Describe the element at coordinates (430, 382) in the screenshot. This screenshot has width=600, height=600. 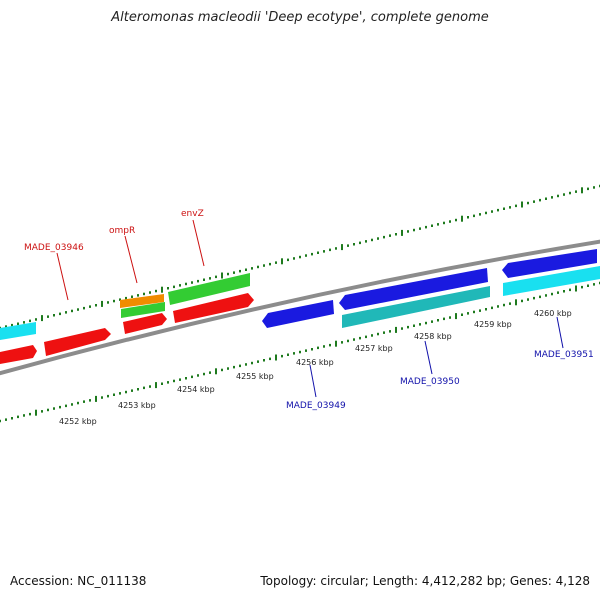
I see `gene-label-made-03950: MADE_03950` at that location.